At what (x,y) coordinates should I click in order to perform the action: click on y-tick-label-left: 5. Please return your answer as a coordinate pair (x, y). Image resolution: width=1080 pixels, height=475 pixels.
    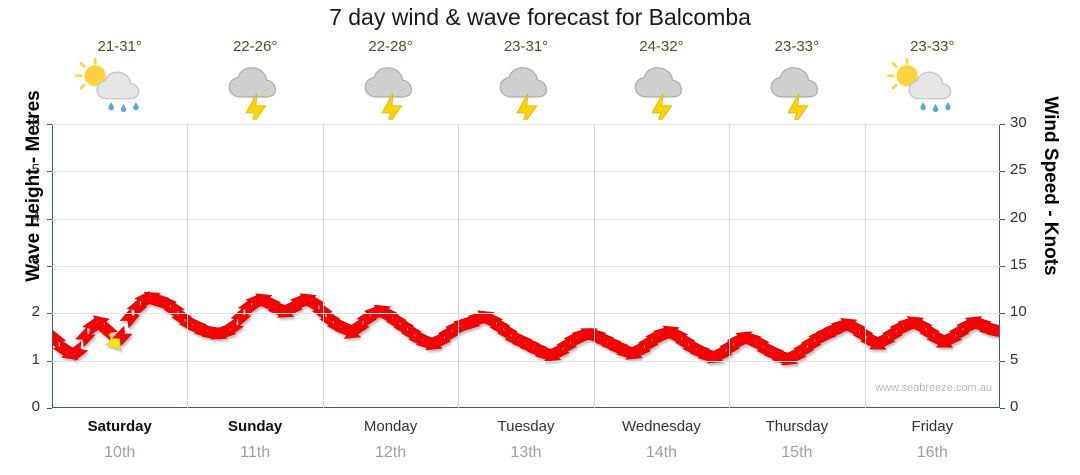
    Looking at the image, I should click on (35, 169).